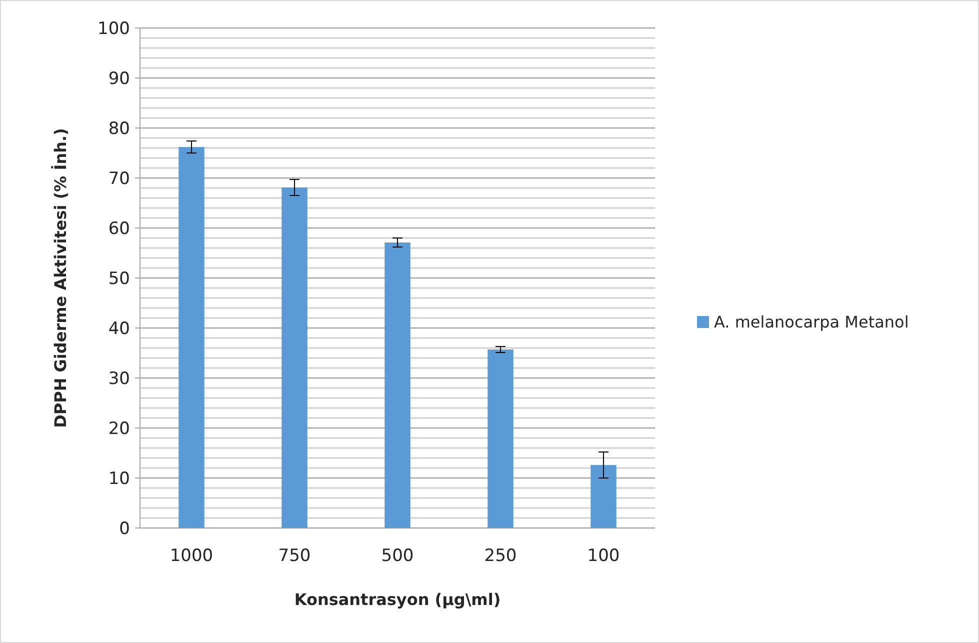 The width and height of the screenshot is (979, 643). I want to click on y-tick-label: 70, so click(119, 178).